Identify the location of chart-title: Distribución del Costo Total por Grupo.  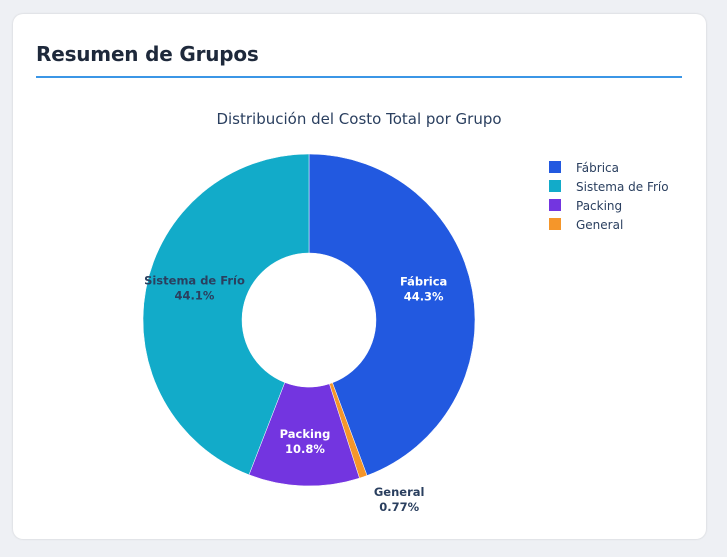
(358, 119).